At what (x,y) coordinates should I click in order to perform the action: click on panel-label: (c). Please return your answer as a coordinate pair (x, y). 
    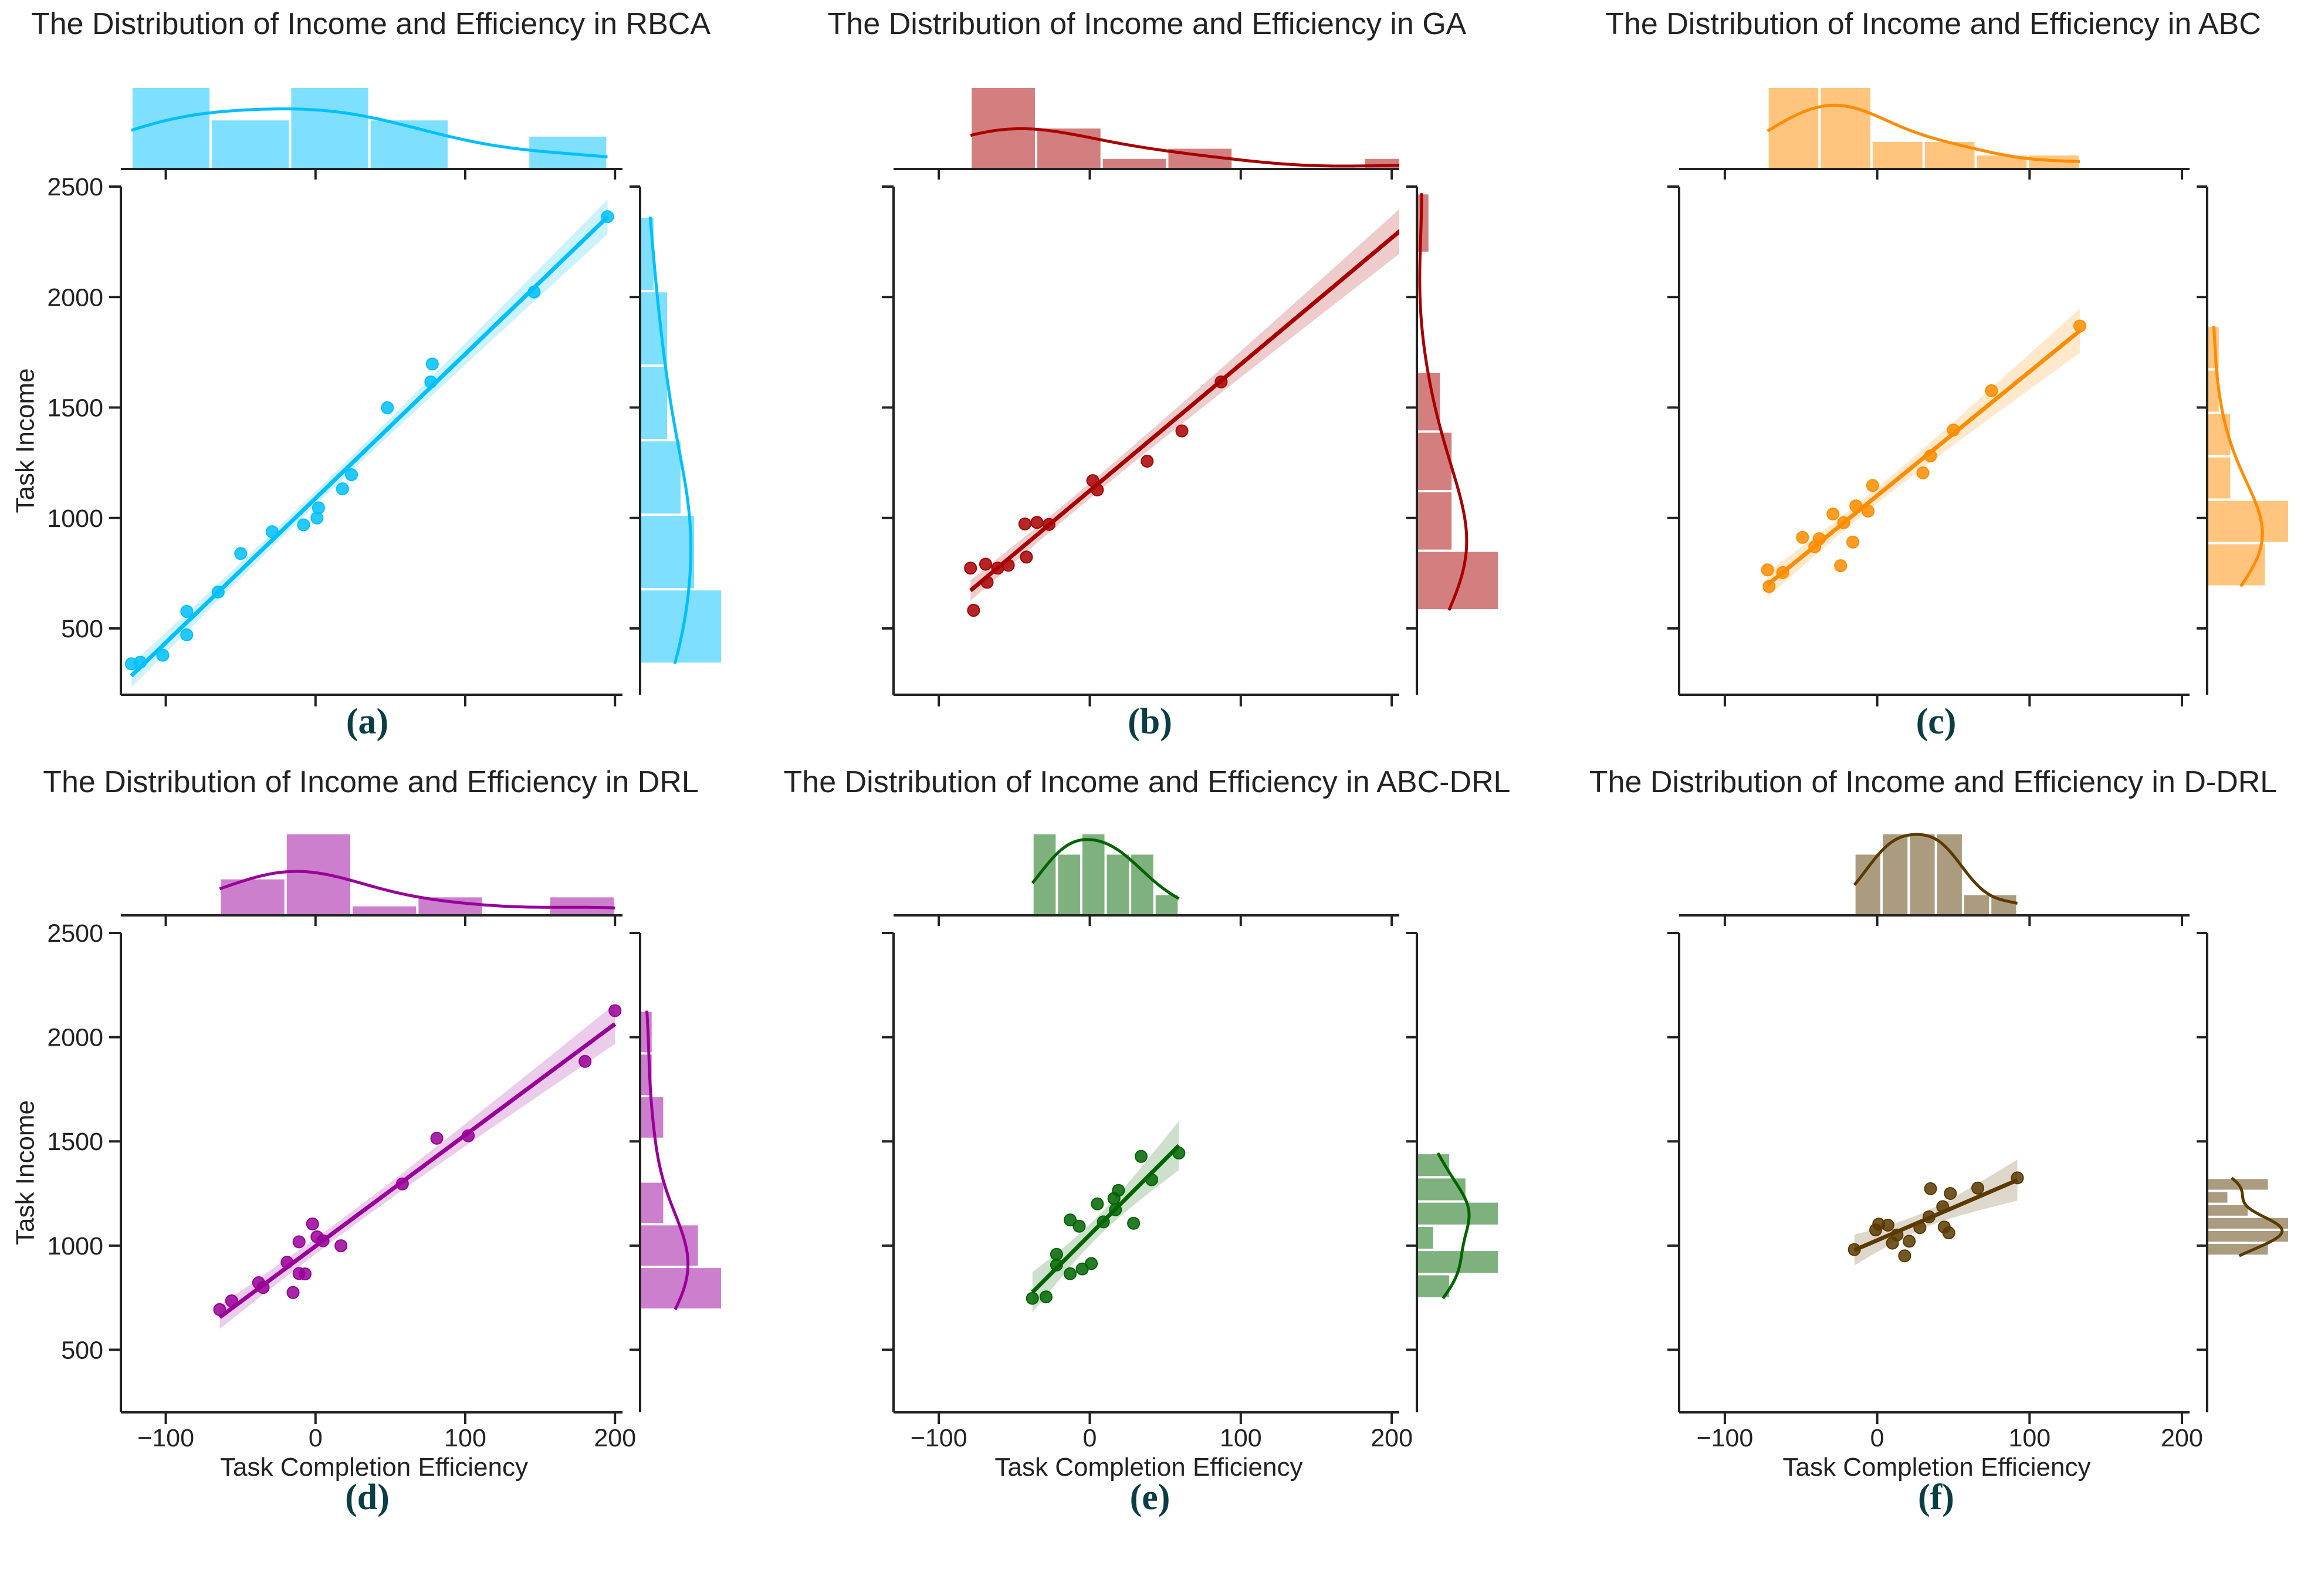
    Looking at the image, I should click on (1936, 722).